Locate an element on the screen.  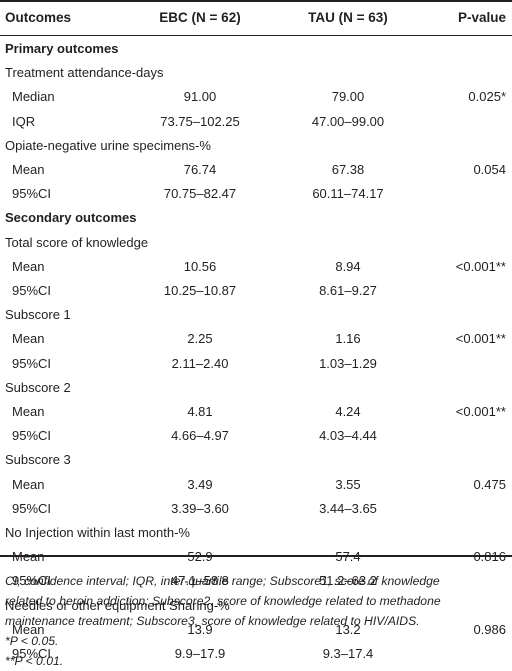
table-row: Mean 2.25 1.16 <0.001** is located at coordinates (256, 339).